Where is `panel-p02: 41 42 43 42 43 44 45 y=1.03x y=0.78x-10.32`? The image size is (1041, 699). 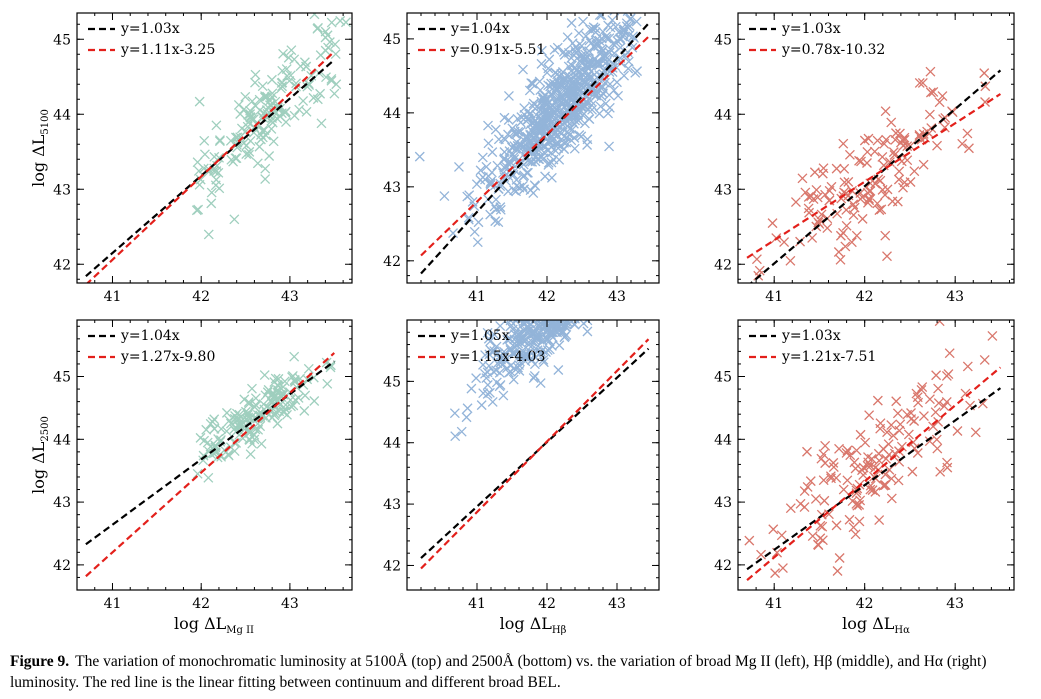
panel-p02: 41 42 43 42 43 44 45 y=1.03x y=0.78x-10.32 is located at coordinates (864, 158).